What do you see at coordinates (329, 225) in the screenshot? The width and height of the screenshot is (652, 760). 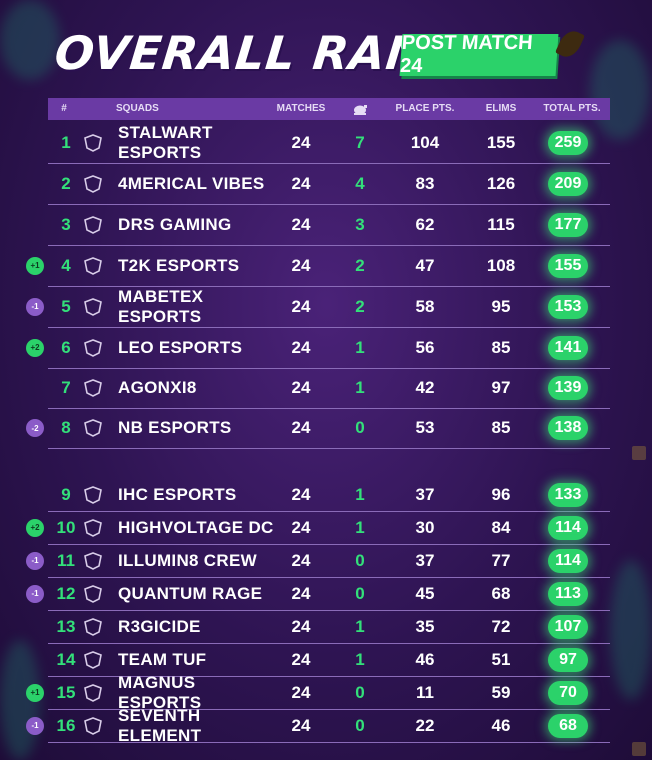 I see `table-row: 3 DRS GAMING 24 3 62 115 177` at bounding box center [329, 225].